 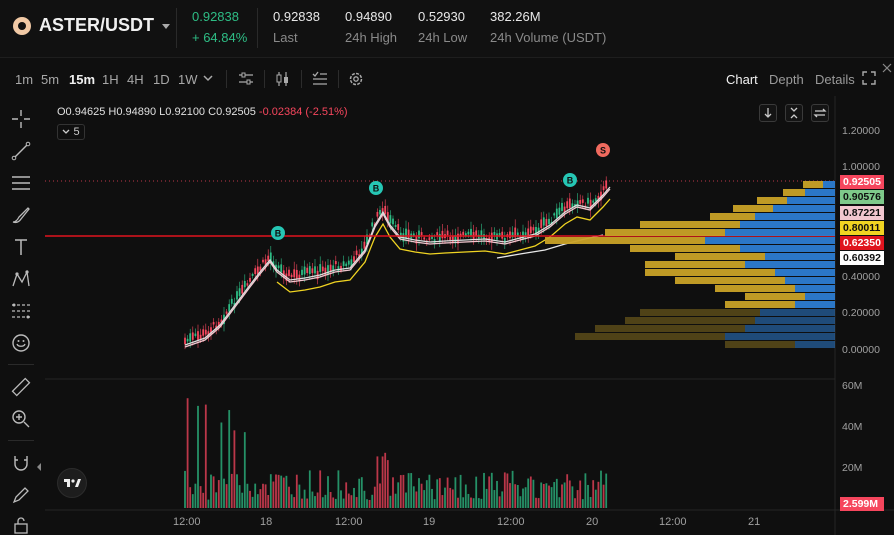 What do you see at coordinates (21, 151) in the screenshot?
I see `trend-line-icon` at bounding box center [21, 151].